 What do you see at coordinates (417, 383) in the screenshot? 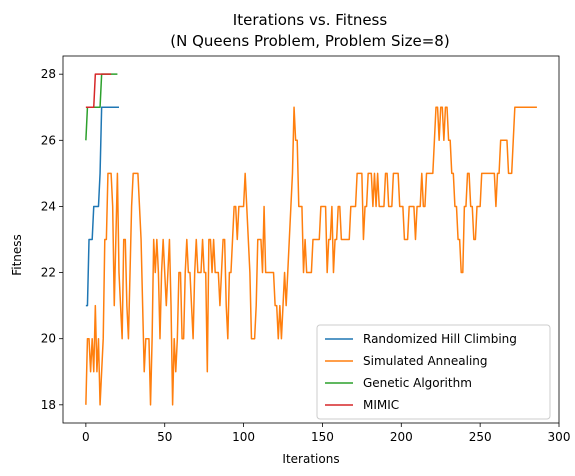
I see `legend-label: Genetic Algorithm` at bounding box center [417, 383].